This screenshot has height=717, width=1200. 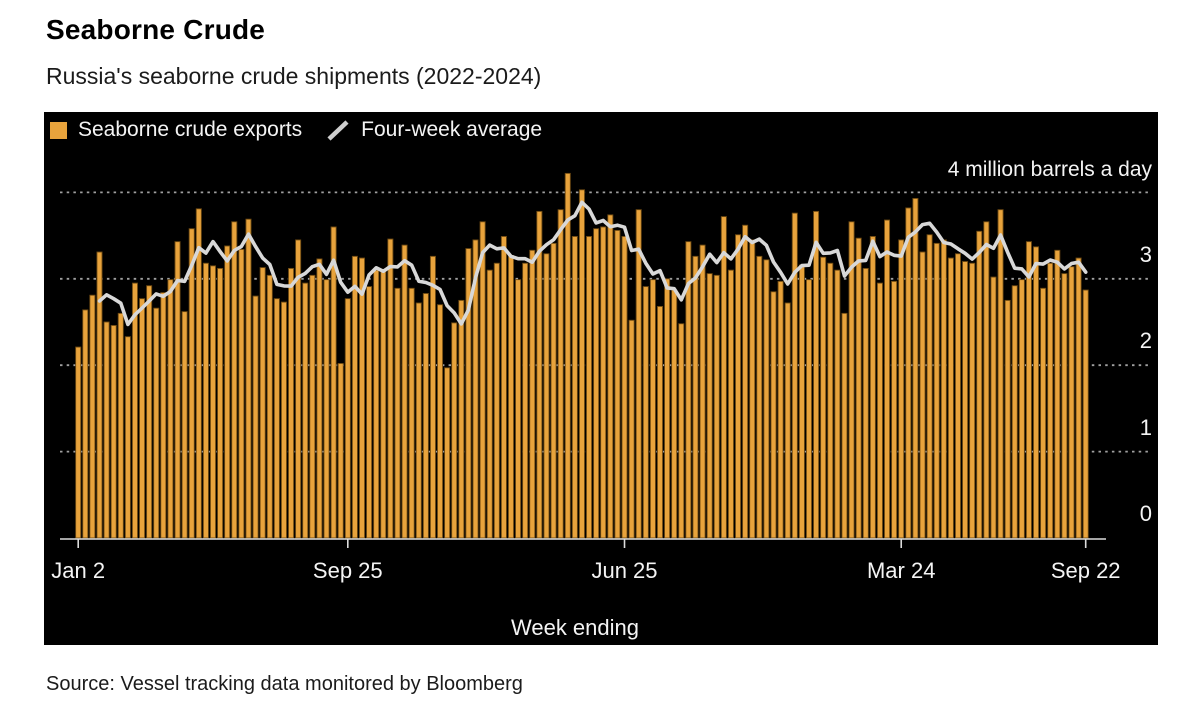 I want to click on four-week-average-line, so click(x=592, y=263).